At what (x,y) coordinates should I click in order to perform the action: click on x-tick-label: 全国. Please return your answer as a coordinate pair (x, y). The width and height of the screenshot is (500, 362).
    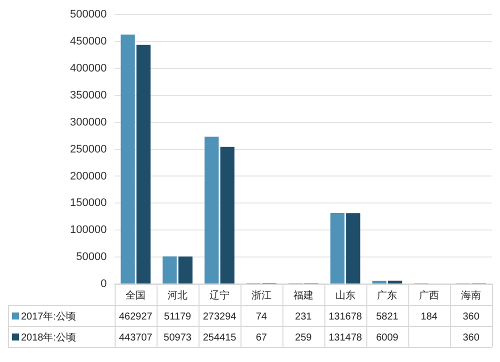
    Looking at the image, I should click on (136, 295).